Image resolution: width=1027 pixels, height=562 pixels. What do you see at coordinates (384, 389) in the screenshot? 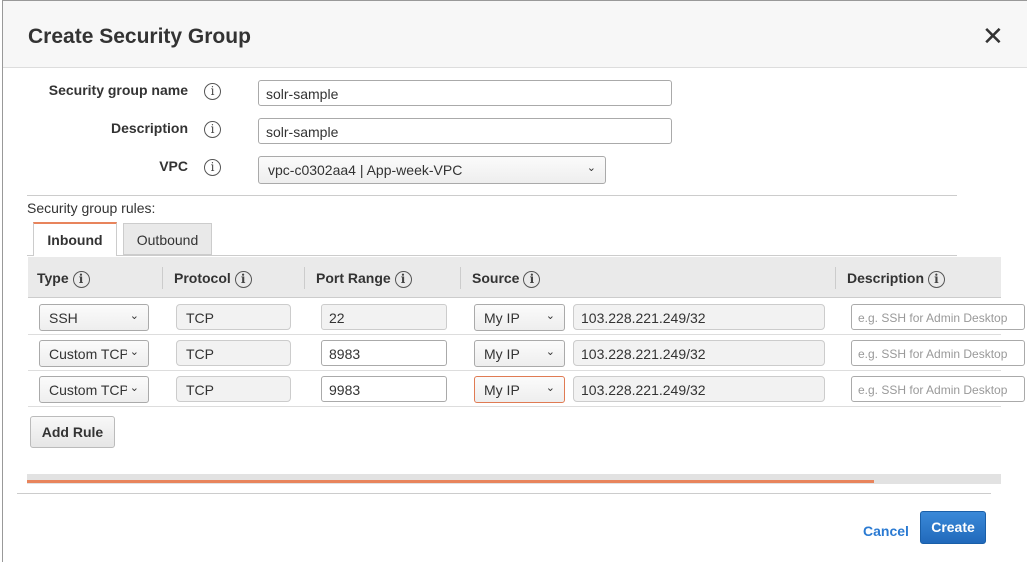
I see `port-range-input: 9983` at bounding box center [384, 389].